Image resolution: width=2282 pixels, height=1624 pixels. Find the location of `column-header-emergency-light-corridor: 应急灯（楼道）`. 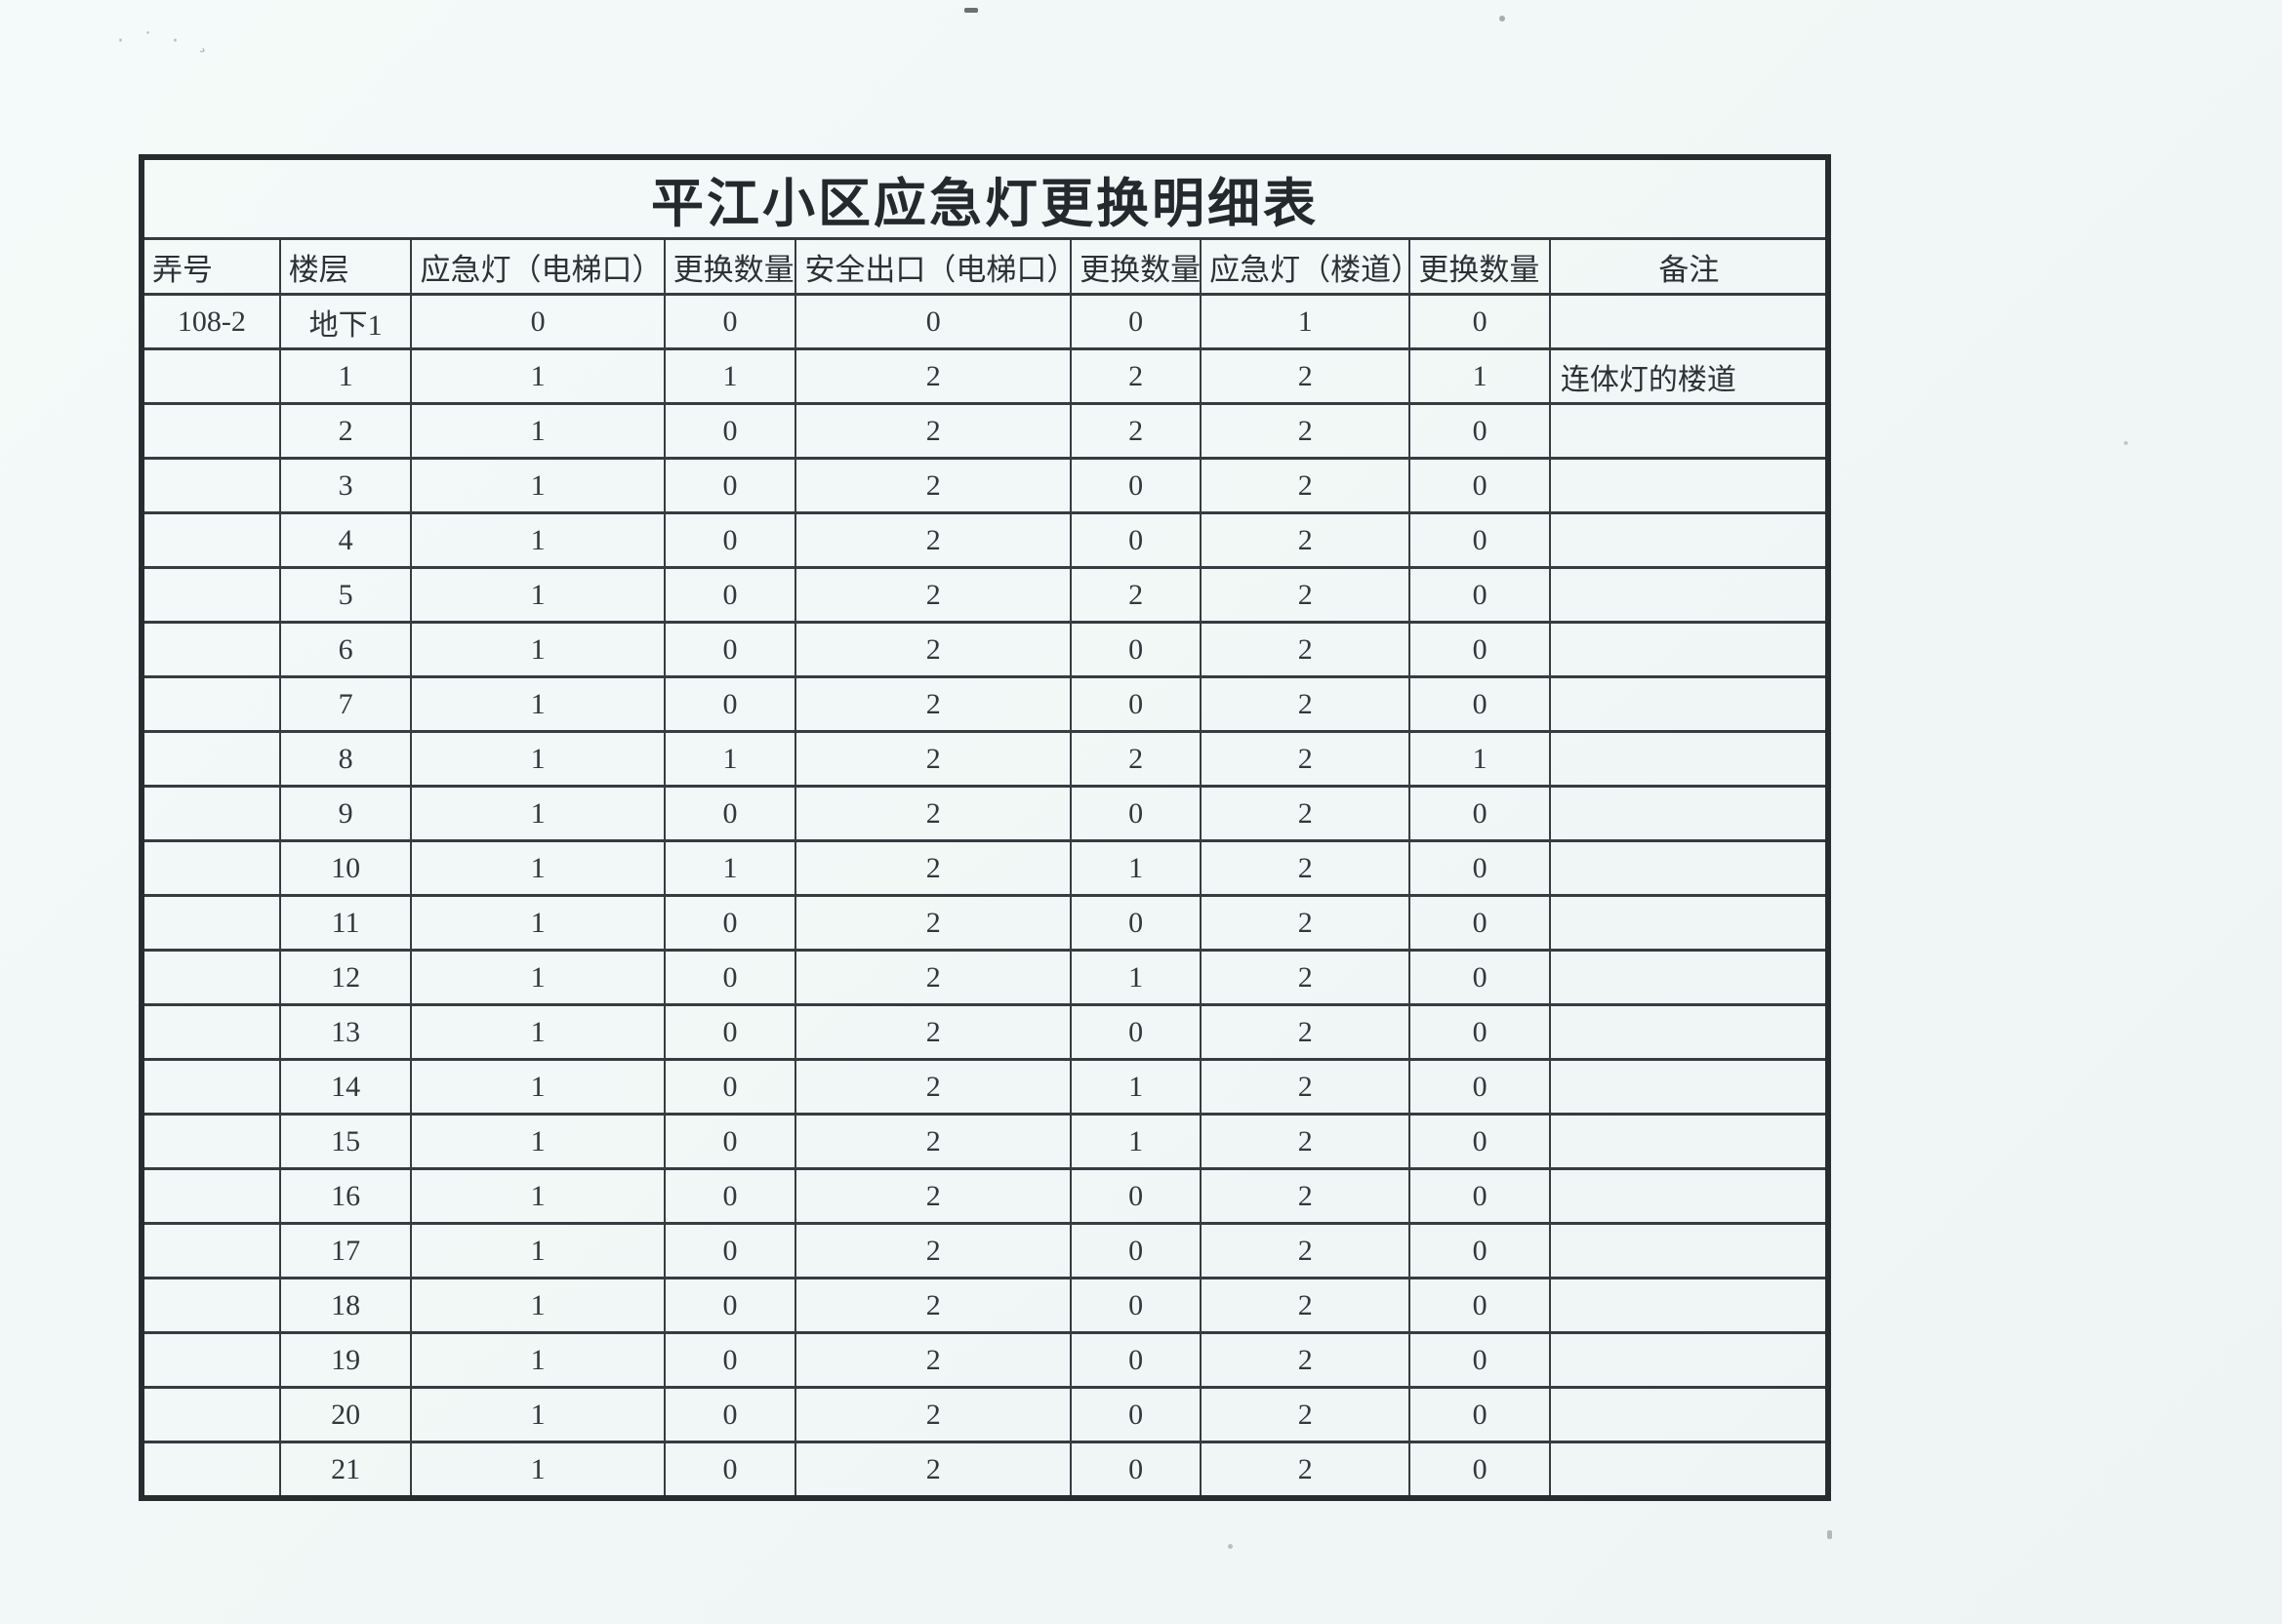

column-header-emergency-light-corridor: 应急灯（楼道） is located at coordinates (1306, 266).